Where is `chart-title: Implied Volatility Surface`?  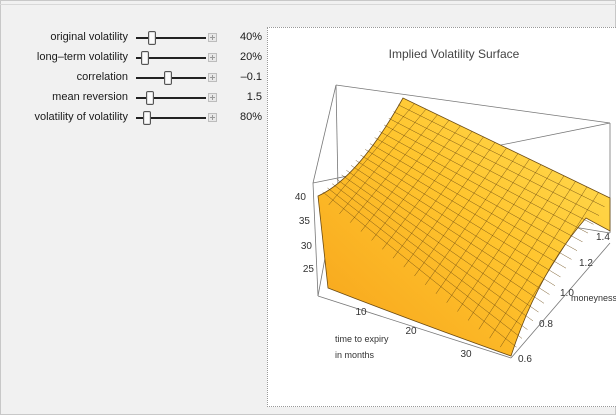 chart-title: Implied Volatility Surface is located at coordinates (454, 54).